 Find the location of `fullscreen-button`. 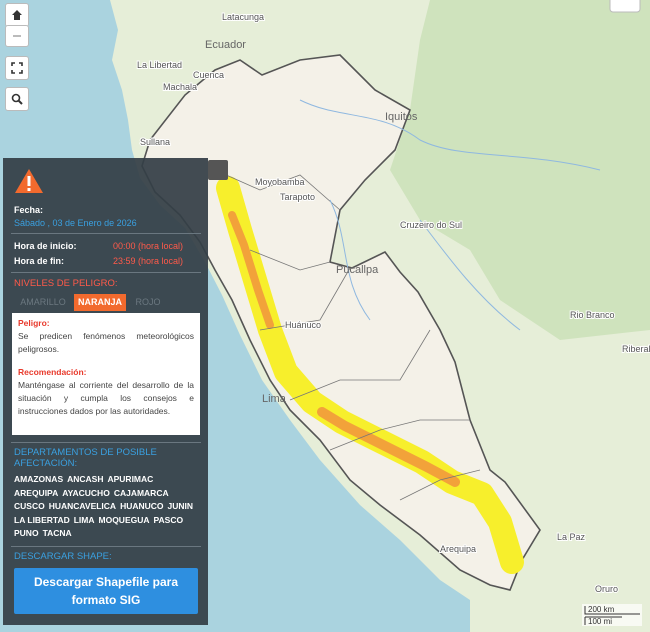

fullscreen-button is located at coordinates (17, 68).